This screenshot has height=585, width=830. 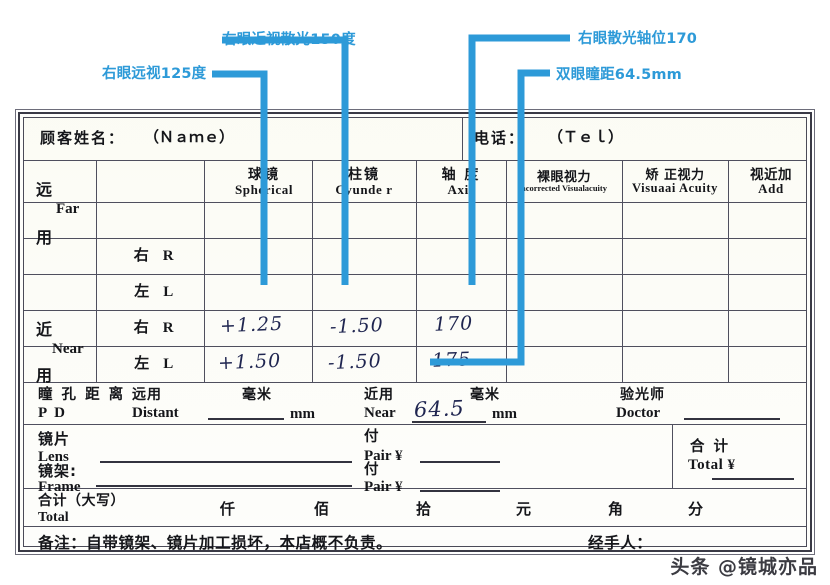 I want to click on frame-label-en: Frame, so click(x=59, y=487).